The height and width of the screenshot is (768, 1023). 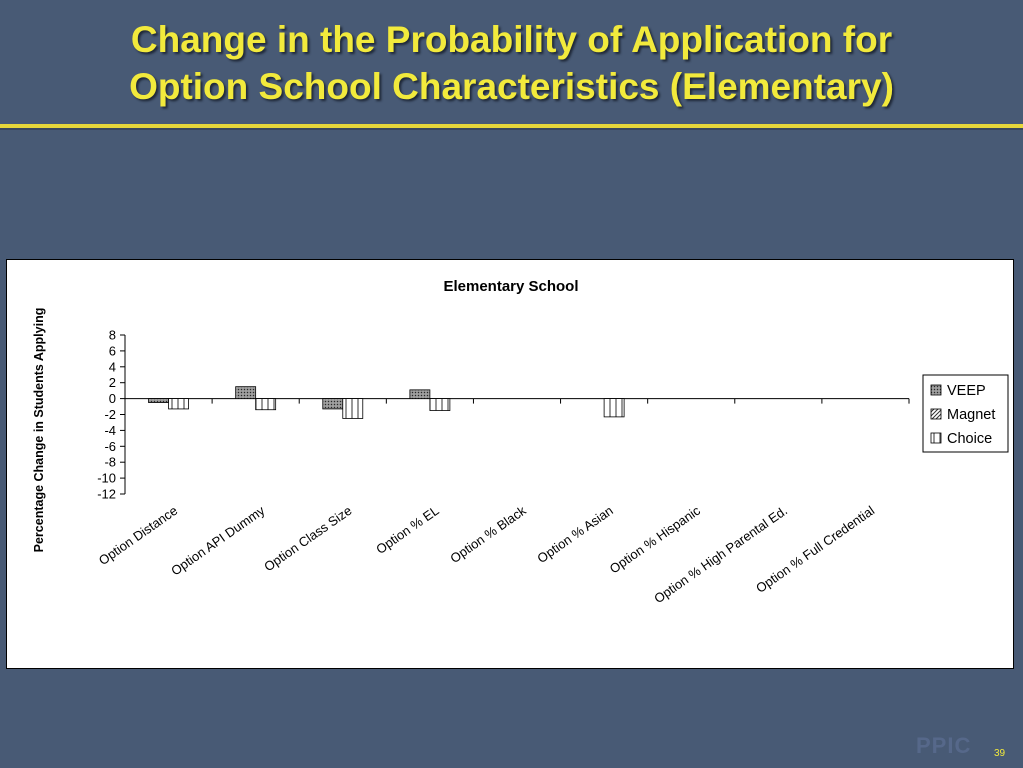 I want to click on legend-label-choice: Choice, so click(x=969, y=439).